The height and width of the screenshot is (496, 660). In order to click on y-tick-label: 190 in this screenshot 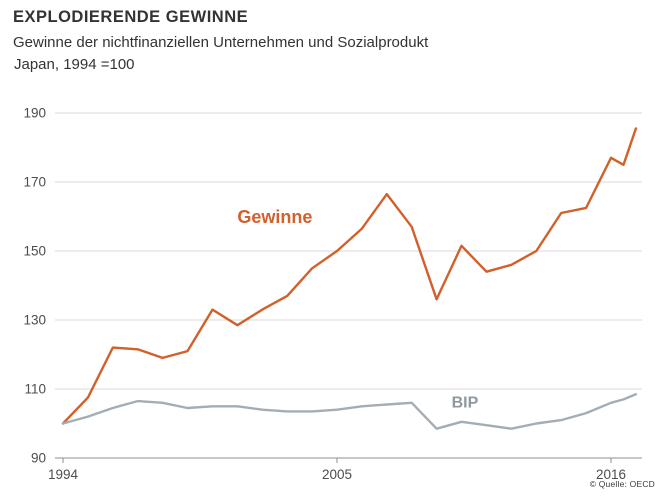, I will do `click(34, 113)`.